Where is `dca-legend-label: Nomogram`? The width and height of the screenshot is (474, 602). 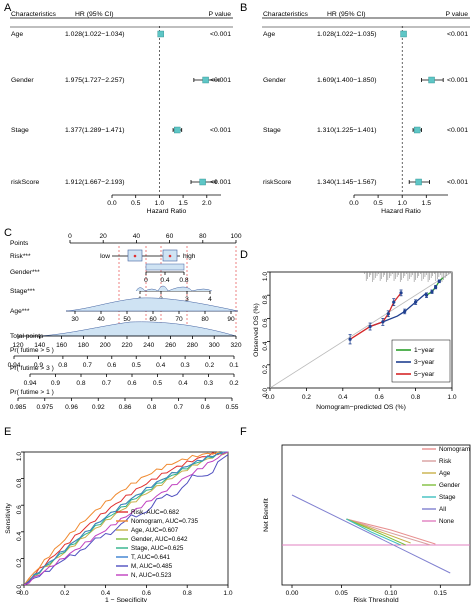 dca-legend-label: Nomogram is located at coordinates (454, 449).